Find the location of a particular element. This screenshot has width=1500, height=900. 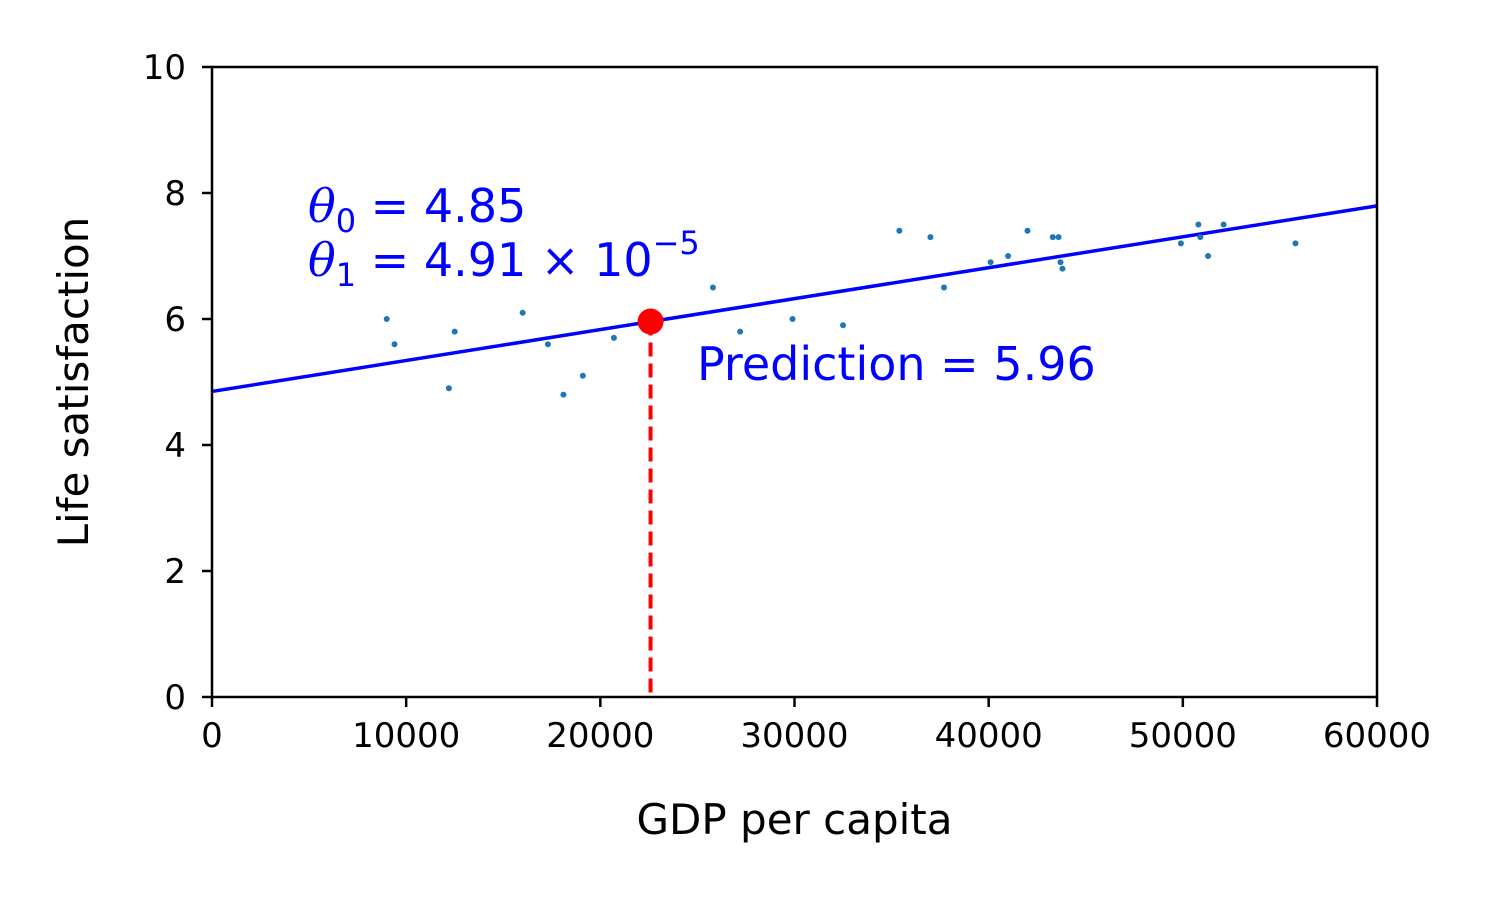

y-tick-label-0: 0 is located at coordinates (175, 698).